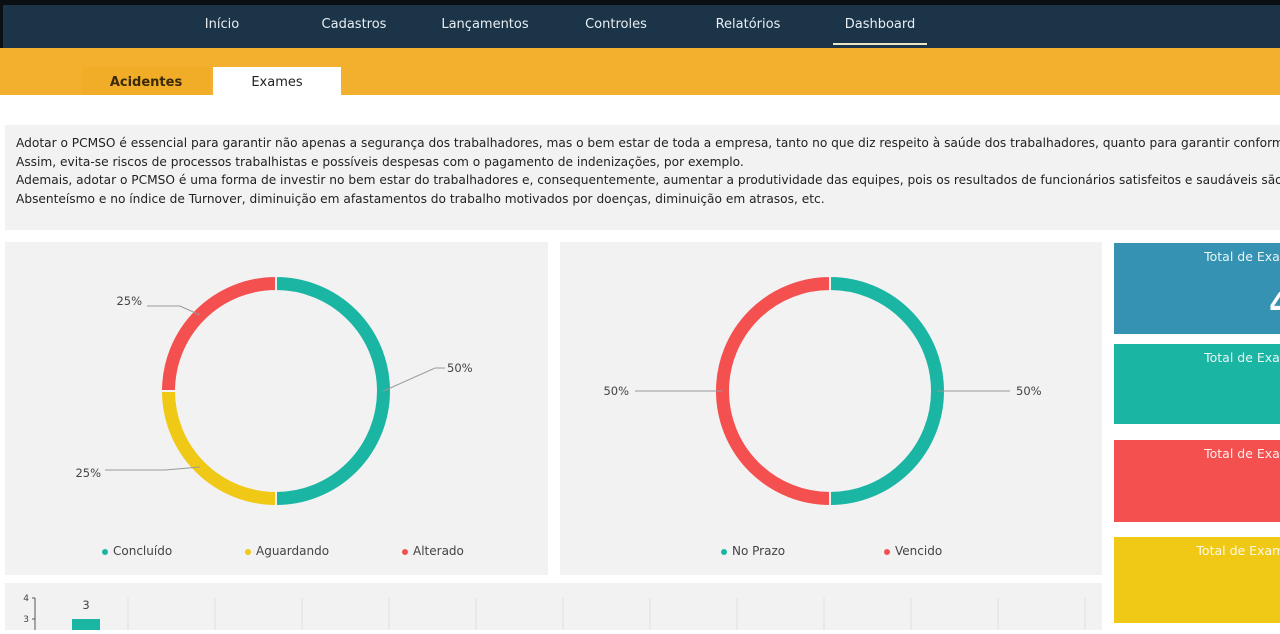 This screenshot has height=634, width=1280. What do you see at coordinates (438, 551) in the screenshot?
I see `legend-label: Alterado` at bounding box center [438, 551].